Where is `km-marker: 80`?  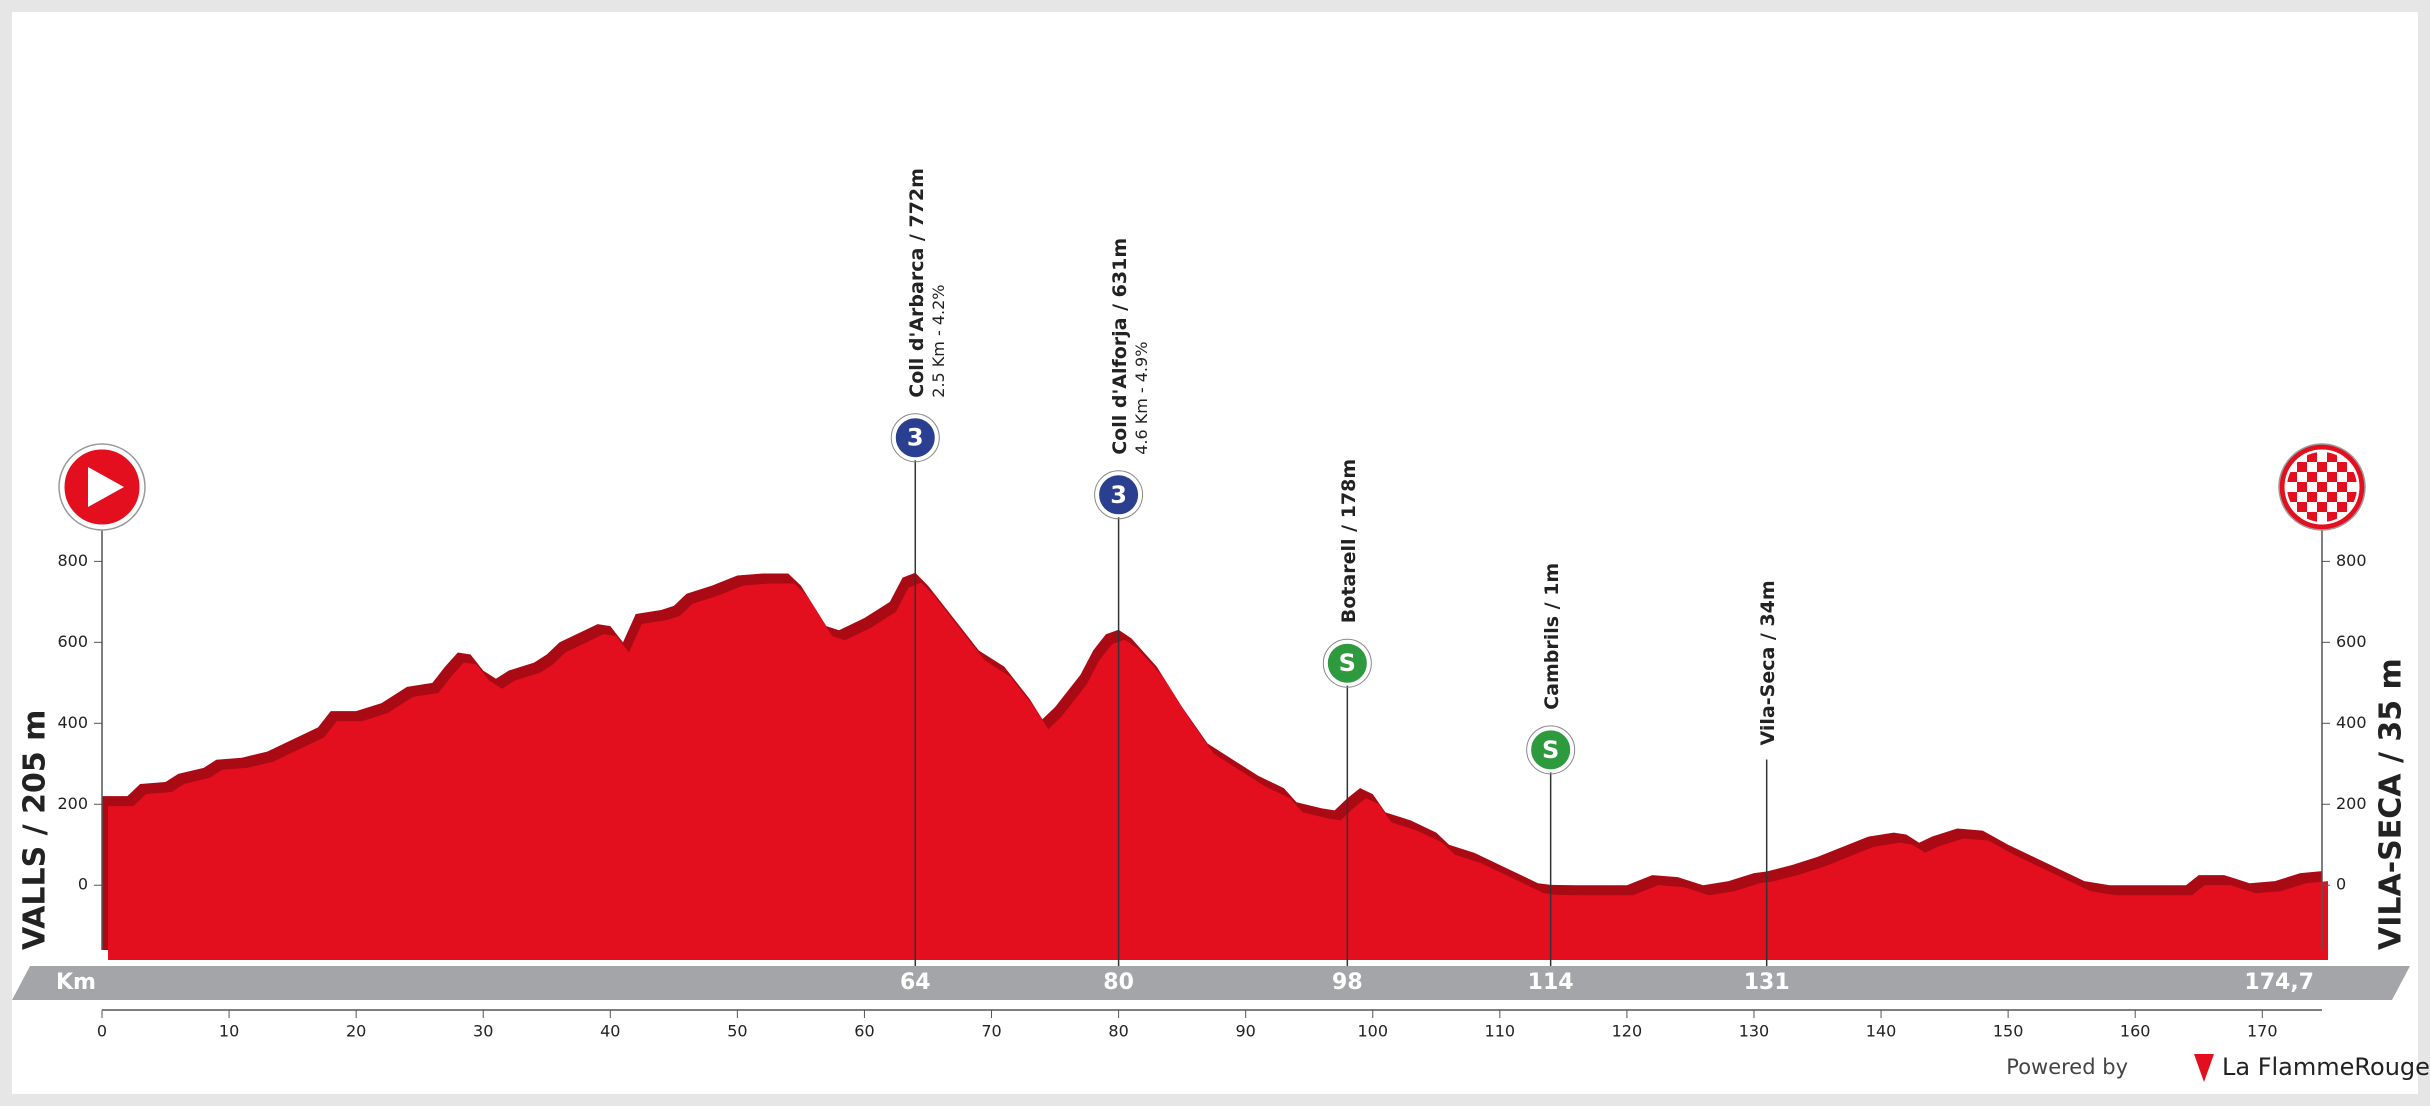 km-marker: 80 is located at coordinates (1118, 982).